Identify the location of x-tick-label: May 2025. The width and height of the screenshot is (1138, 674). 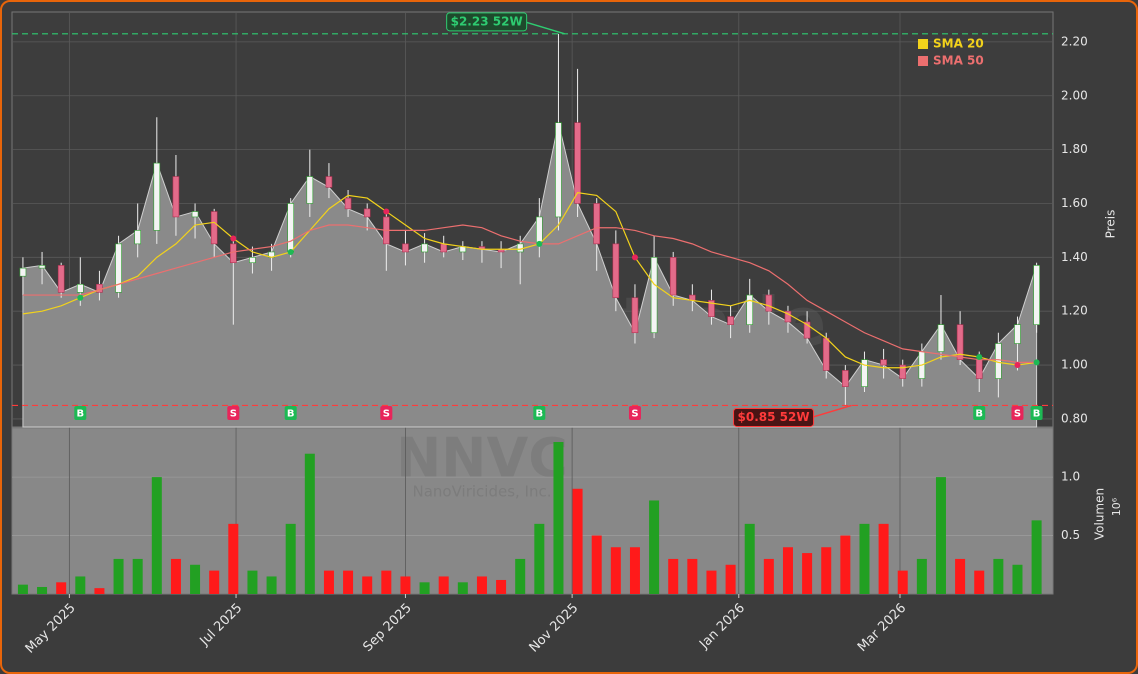
(51, 629).